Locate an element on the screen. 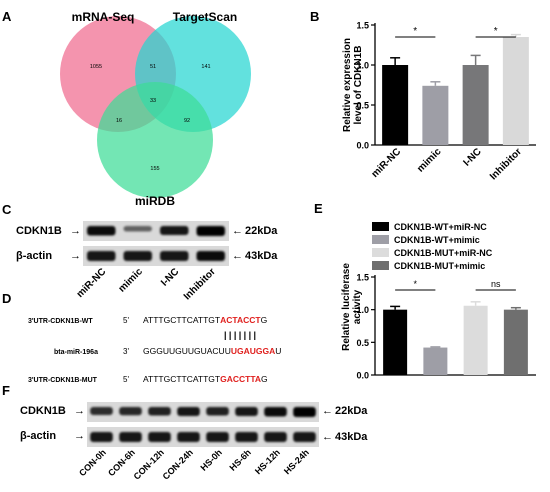 The height and width of the screenshot is (492, 550). panel-label-f: F is located at coordinates (6, 390).